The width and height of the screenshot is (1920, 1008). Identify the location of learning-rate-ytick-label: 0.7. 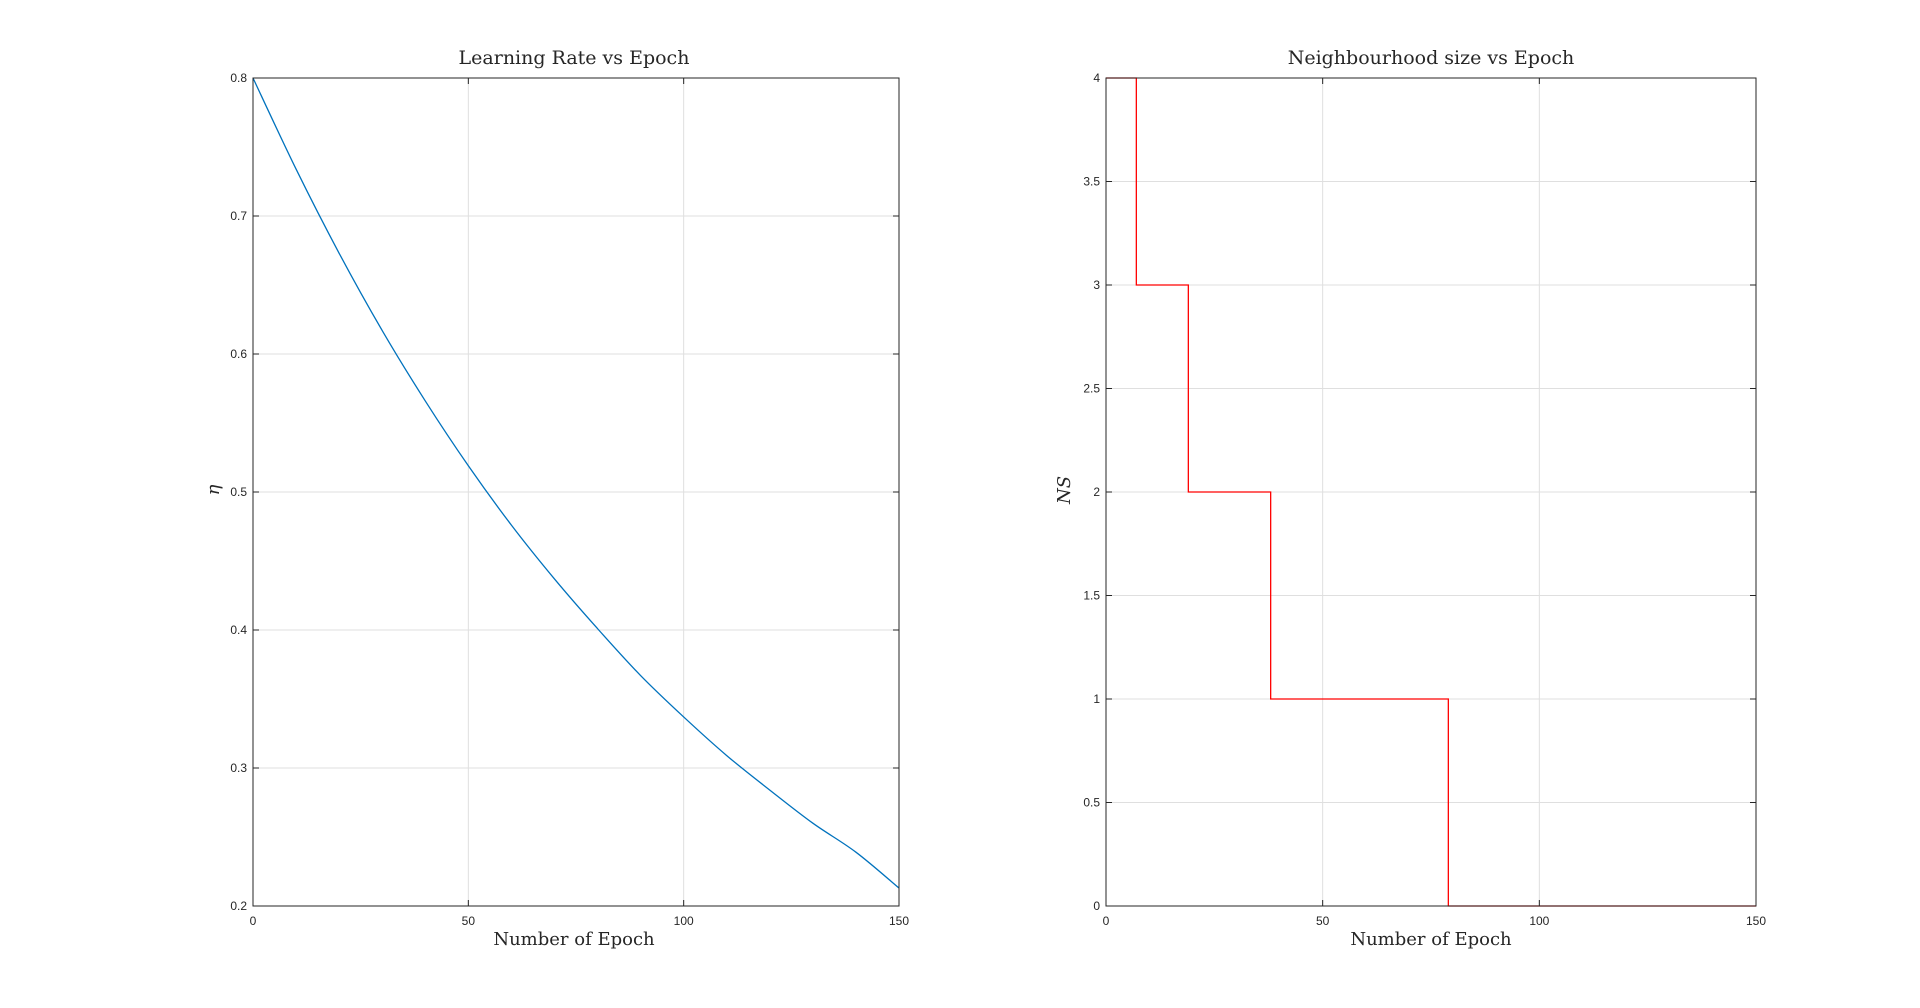
(238, 216).